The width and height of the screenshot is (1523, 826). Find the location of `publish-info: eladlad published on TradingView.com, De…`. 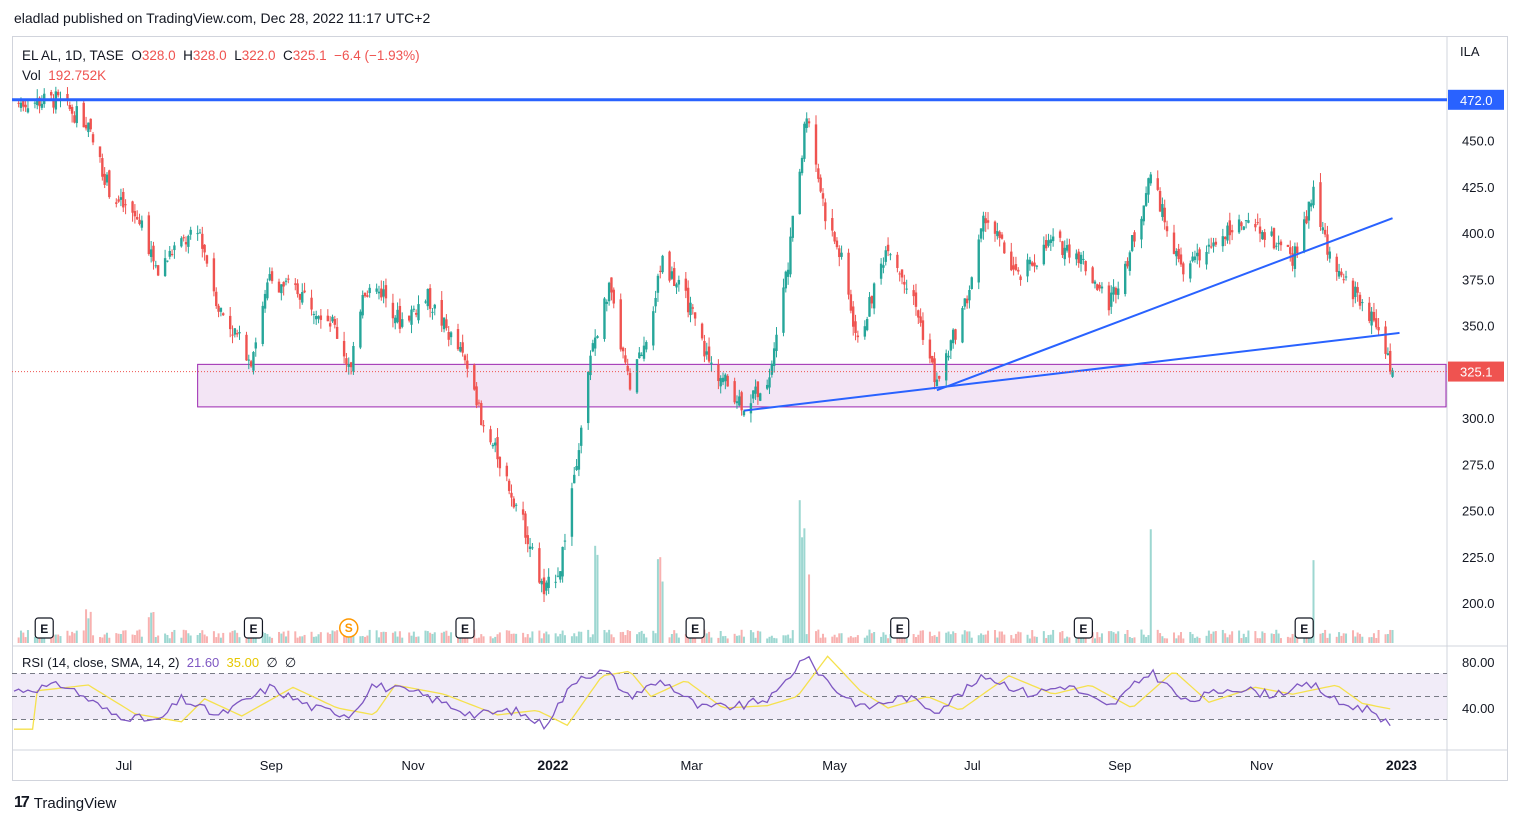

publish-info: eladlad published on TradingView.com, De… is located at coordinates (222, 18).